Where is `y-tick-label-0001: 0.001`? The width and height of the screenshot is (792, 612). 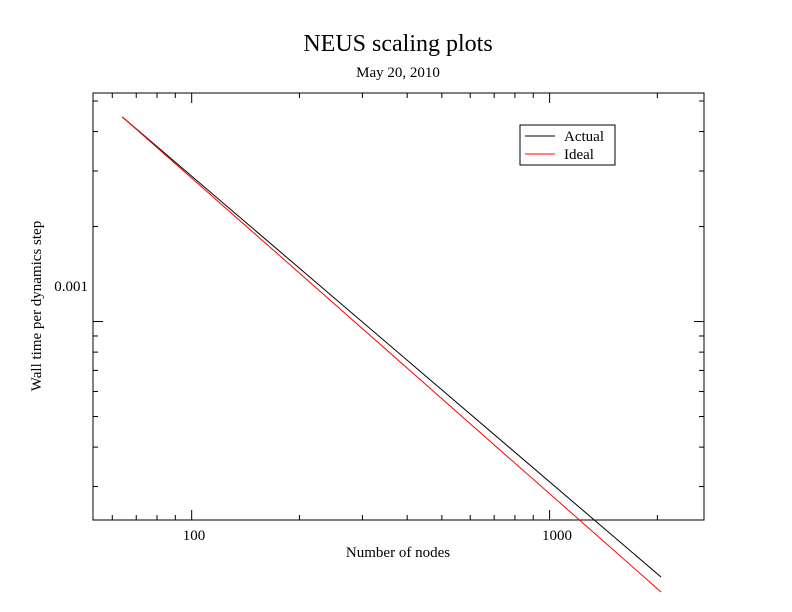
y-tick-label-0001: 0.001 is located at coordinates (71, 287).